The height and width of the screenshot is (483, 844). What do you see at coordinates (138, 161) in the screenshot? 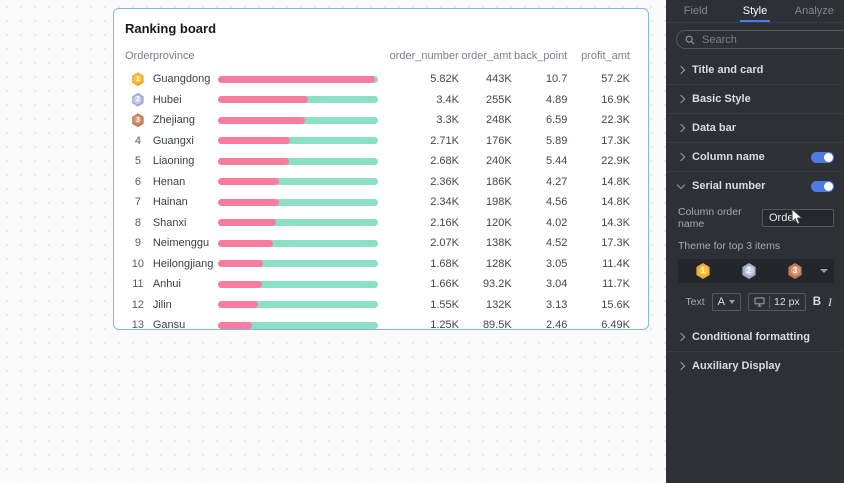
I see `rank-cell: 5` at bounding box center [138, 161].